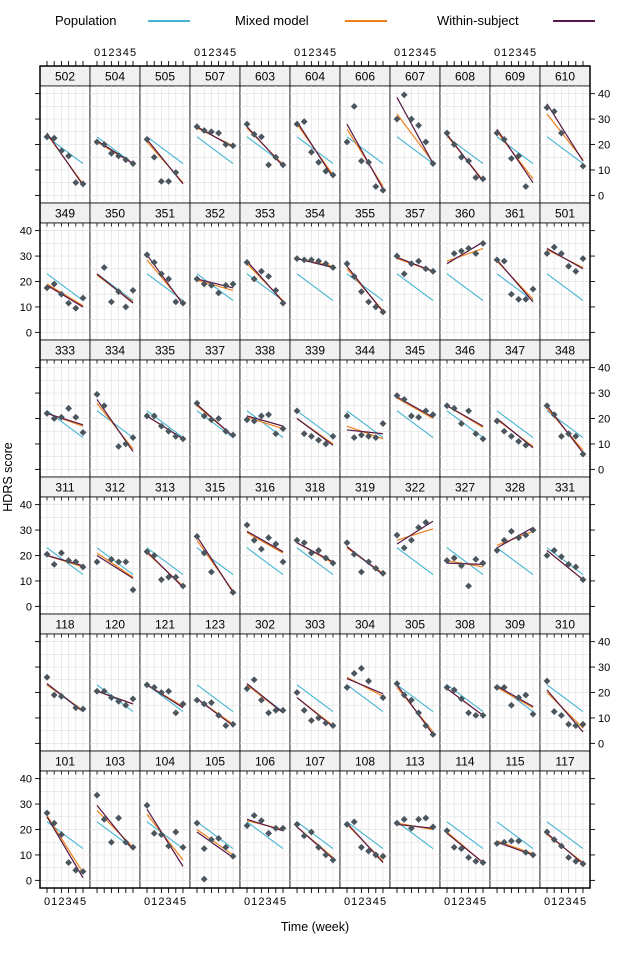 This screenshot has width=624, height=965. I want to click on strip-label: 501, so click(565, 214).